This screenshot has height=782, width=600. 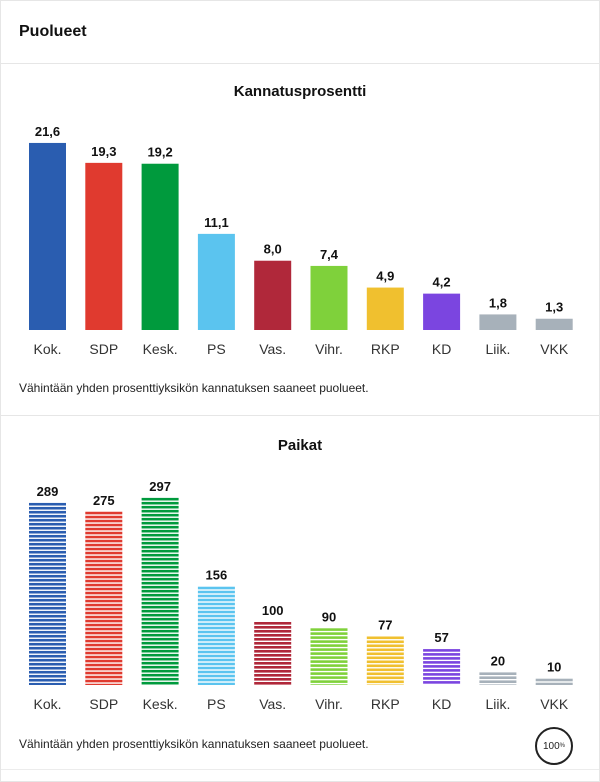 What do you see at coordinates (562, 746) in the screenshot?
I see `progress-unit: %` at bounding box center [562, 746].